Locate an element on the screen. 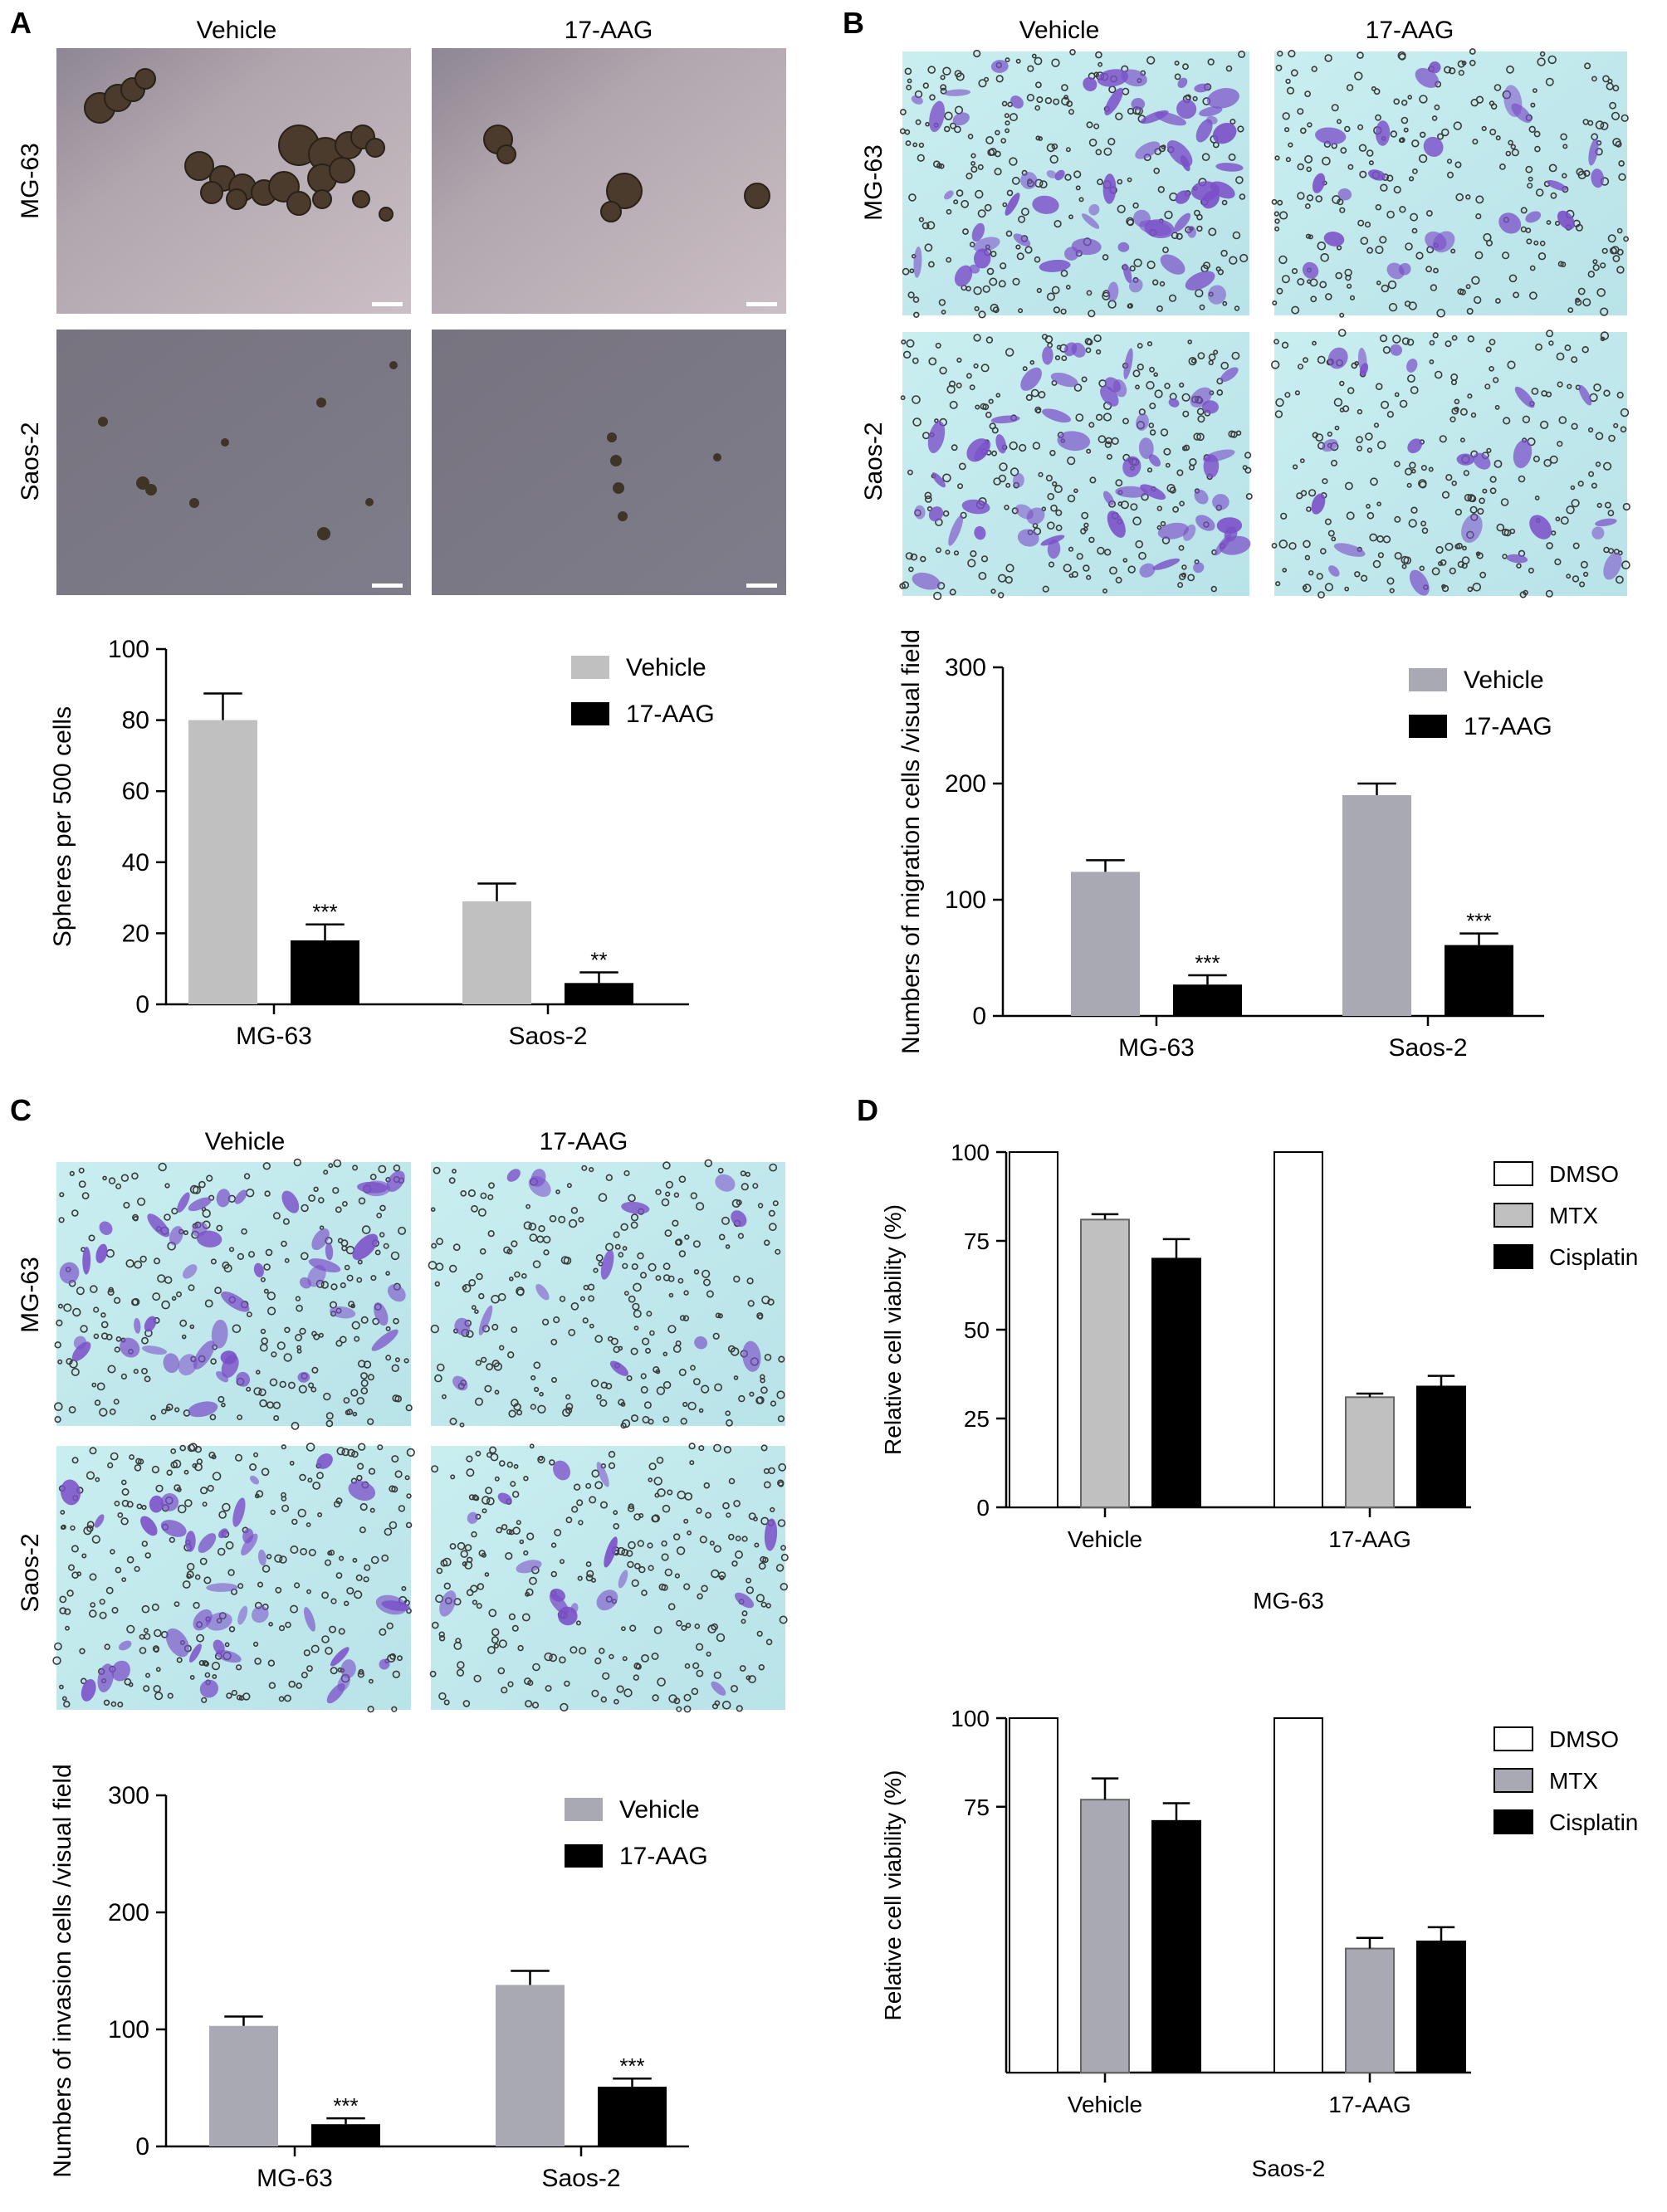 The height and width of the screenshot is (2212, 1667). row-label-mg63: MG-63 is located at coordinates (30, 1295).